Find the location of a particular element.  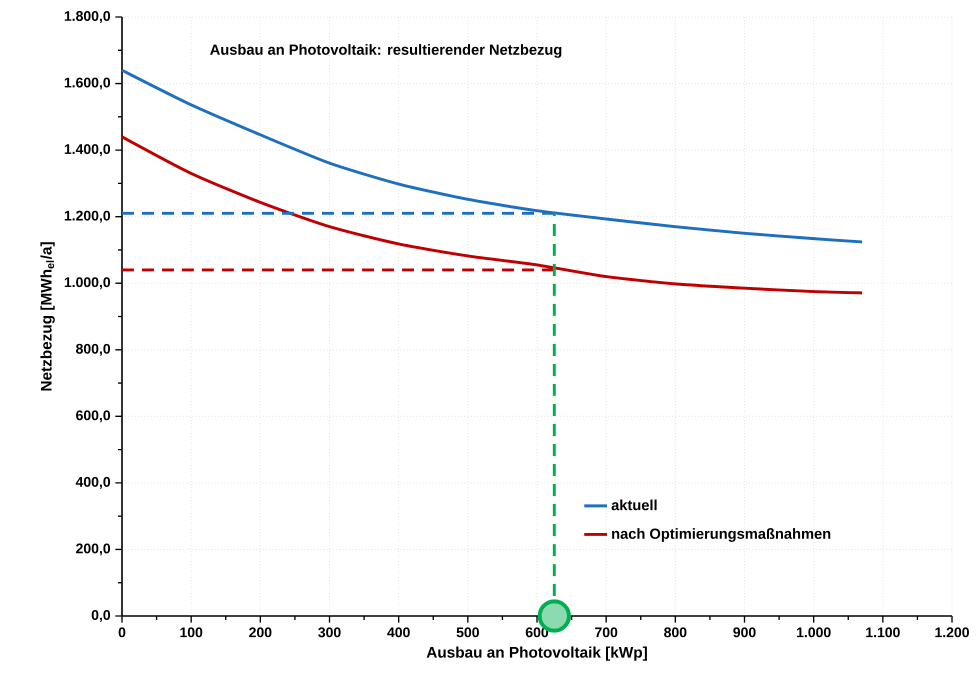

y-tick-label: 1.400,0 is located at coordinates (87, 150).